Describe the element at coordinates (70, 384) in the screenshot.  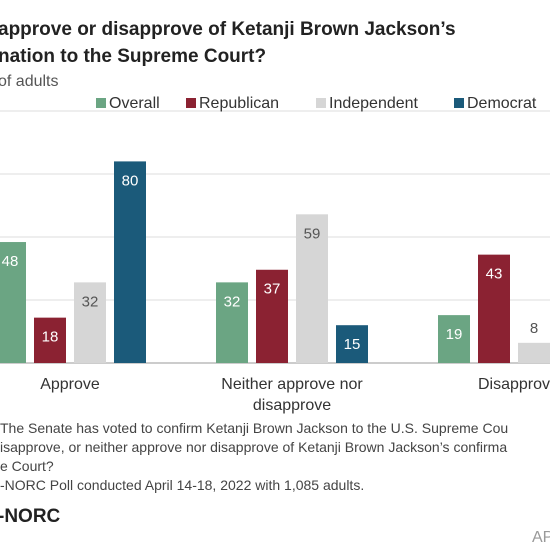
I see `x-tick-label: Approve` at that location.